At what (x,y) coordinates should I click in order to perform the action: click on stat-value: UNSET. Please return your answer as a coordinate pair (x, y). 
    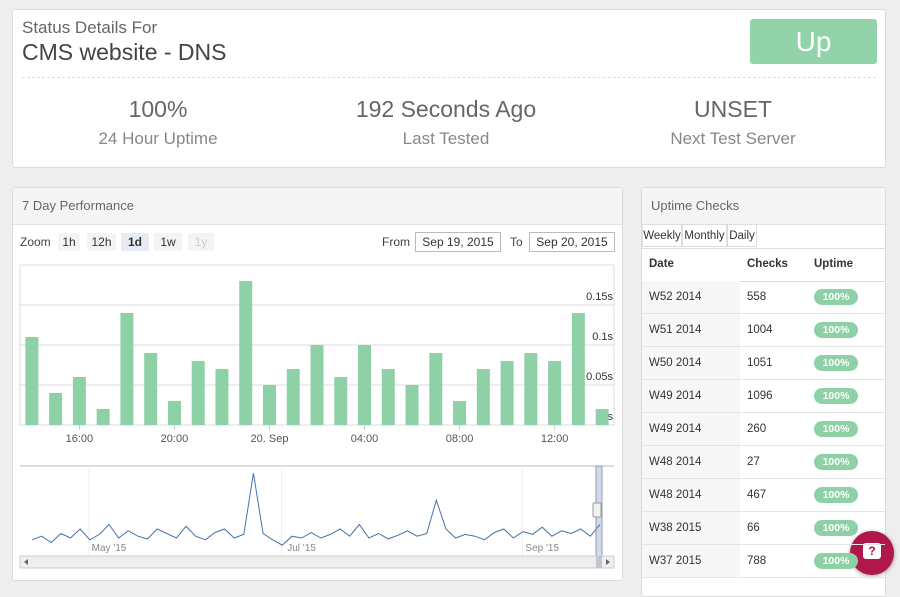
    Looking at the image, I should click on (733, 109).